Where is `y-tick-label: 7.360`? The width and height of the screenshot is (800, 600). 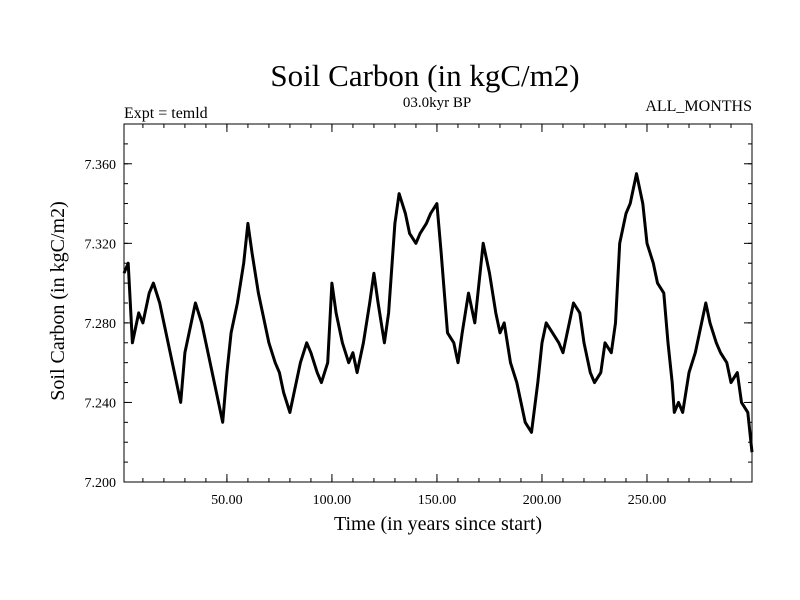 y-tick-label: 7.360 is located at coordinates (101, 165).